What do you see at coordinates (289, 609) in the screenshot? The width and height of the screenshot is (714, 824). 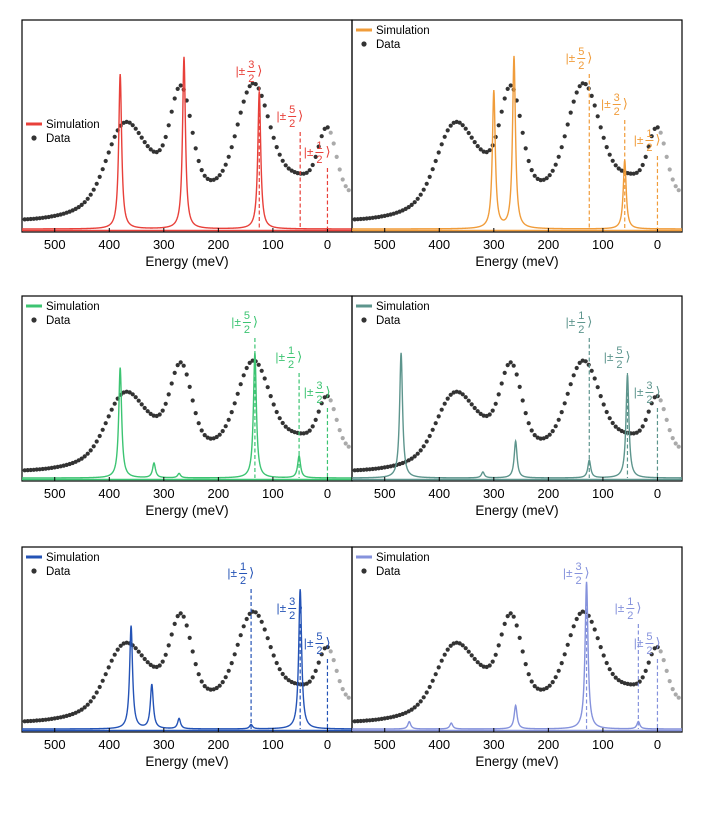 I see `level-label: |± 3 2⟩` at bounding box center [289, 609].